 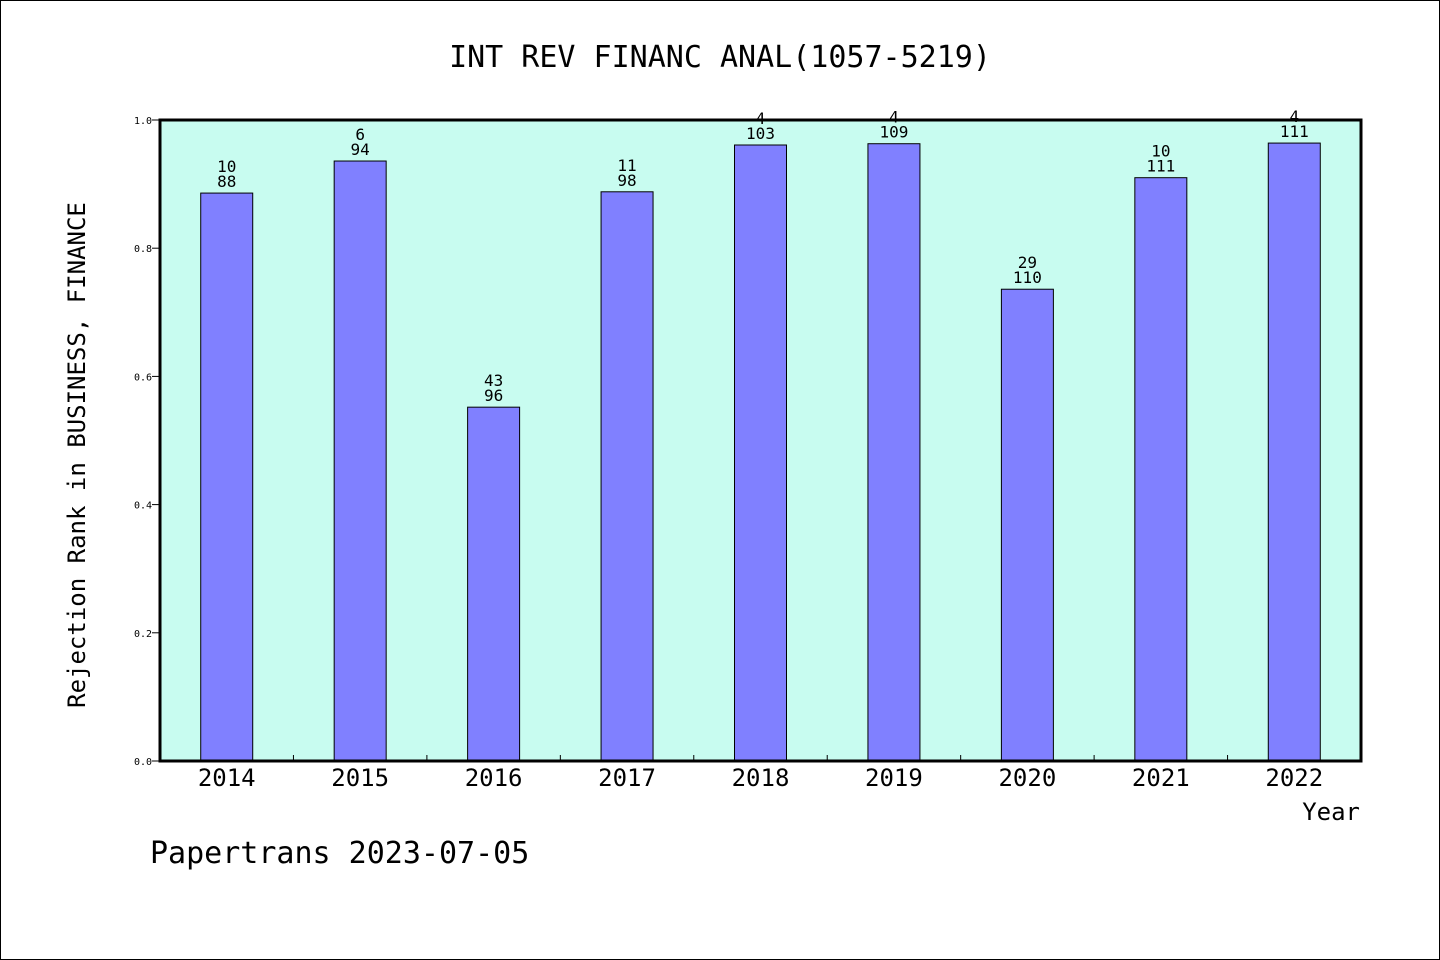 What do you see at coordinates (1027, 277) in the screenshot?
I see `bar-total-label: 110` at bounding box center [1027, 277].